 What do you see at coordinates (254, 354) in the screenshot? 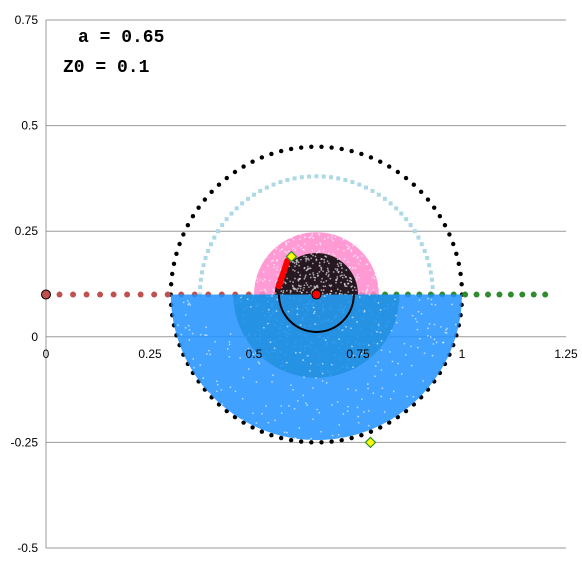
I see `x-tick-label: 0.5` at bounding box center [254, 354].